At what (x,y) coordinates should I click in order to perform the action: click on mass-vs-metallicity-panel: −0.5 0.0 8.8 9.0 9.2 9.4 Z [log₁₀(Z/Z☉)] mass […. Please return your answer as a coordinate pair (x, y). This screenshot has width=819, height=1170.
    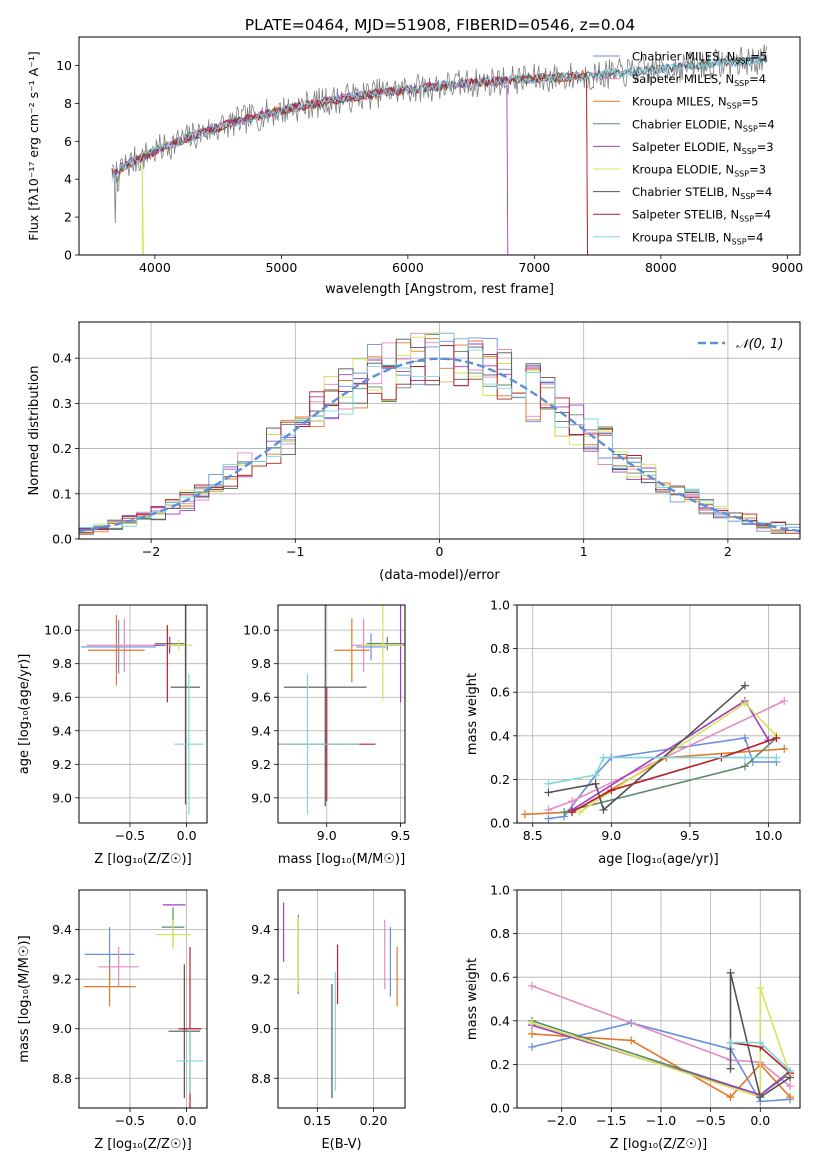
    Looking at the image, I should click on (112, 1020).